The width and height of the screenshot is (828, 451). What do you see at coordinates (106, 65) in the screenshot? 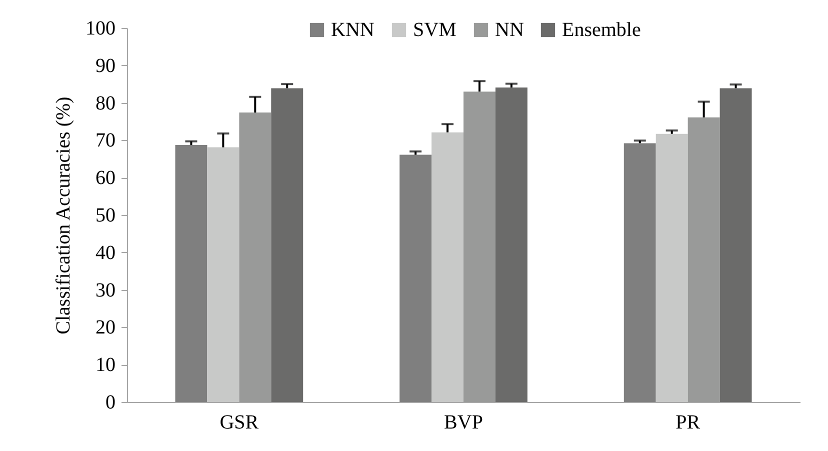
I see `y-tick-label: 90` at bounding box center [106, 65].